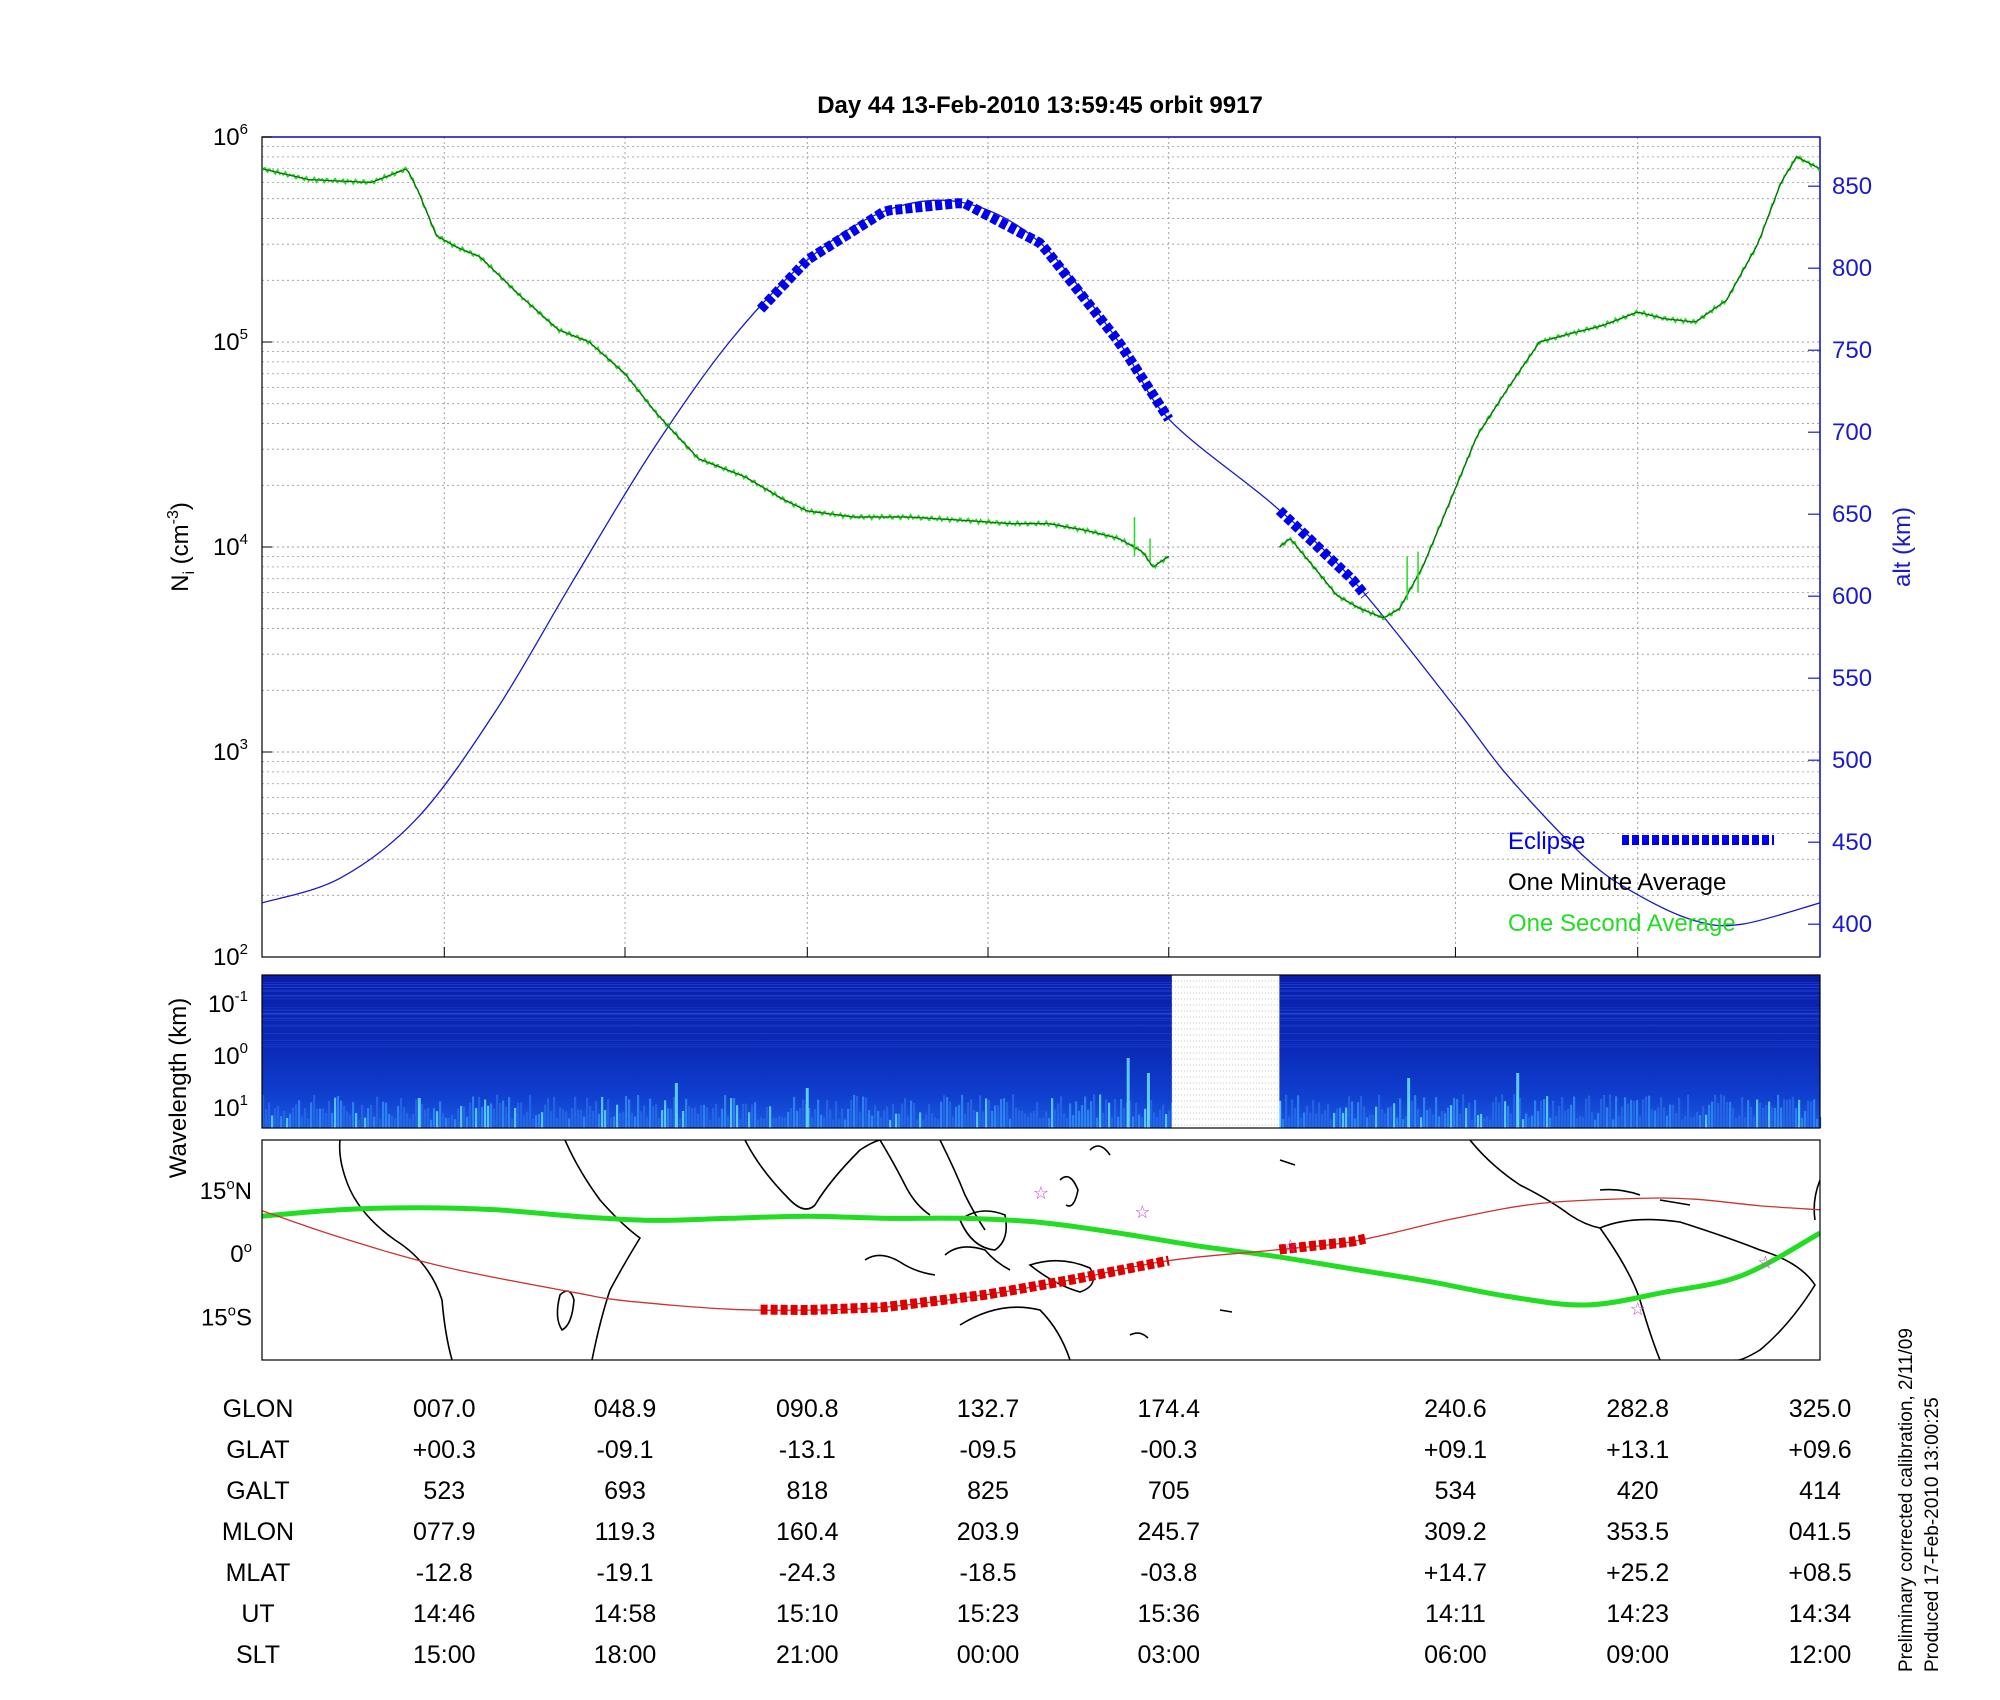 The image size is (2000, 1700). Describe the element at coordinates (1455, 1450) in the screenshot. I see `table-cell: +09.1` at that location.